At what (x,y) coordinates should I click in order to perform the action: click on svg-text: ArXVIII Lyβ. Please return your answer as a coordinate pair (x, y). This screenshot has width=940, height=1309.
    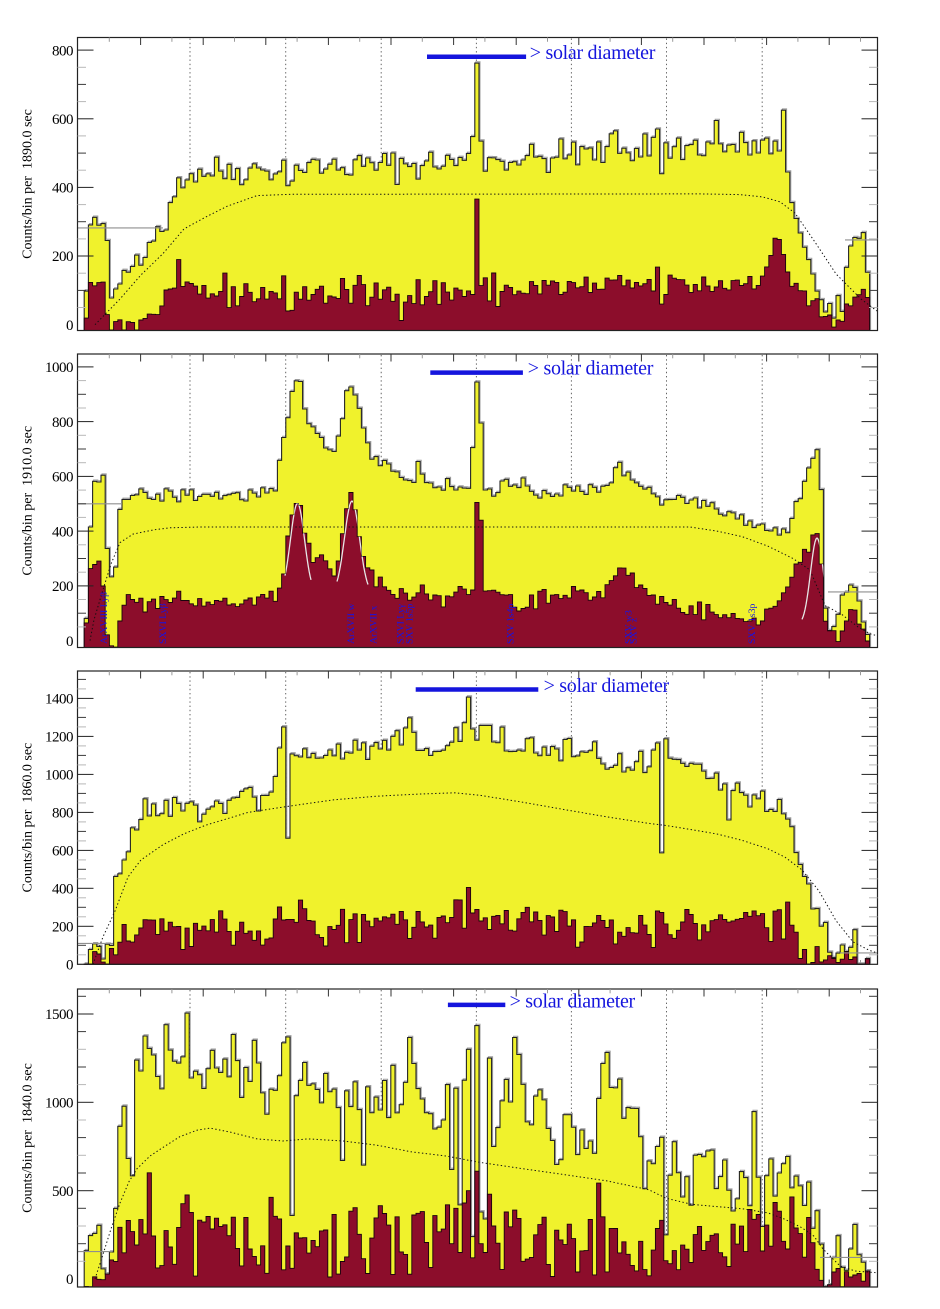
    Looking at the image, I should click on (104, 618).